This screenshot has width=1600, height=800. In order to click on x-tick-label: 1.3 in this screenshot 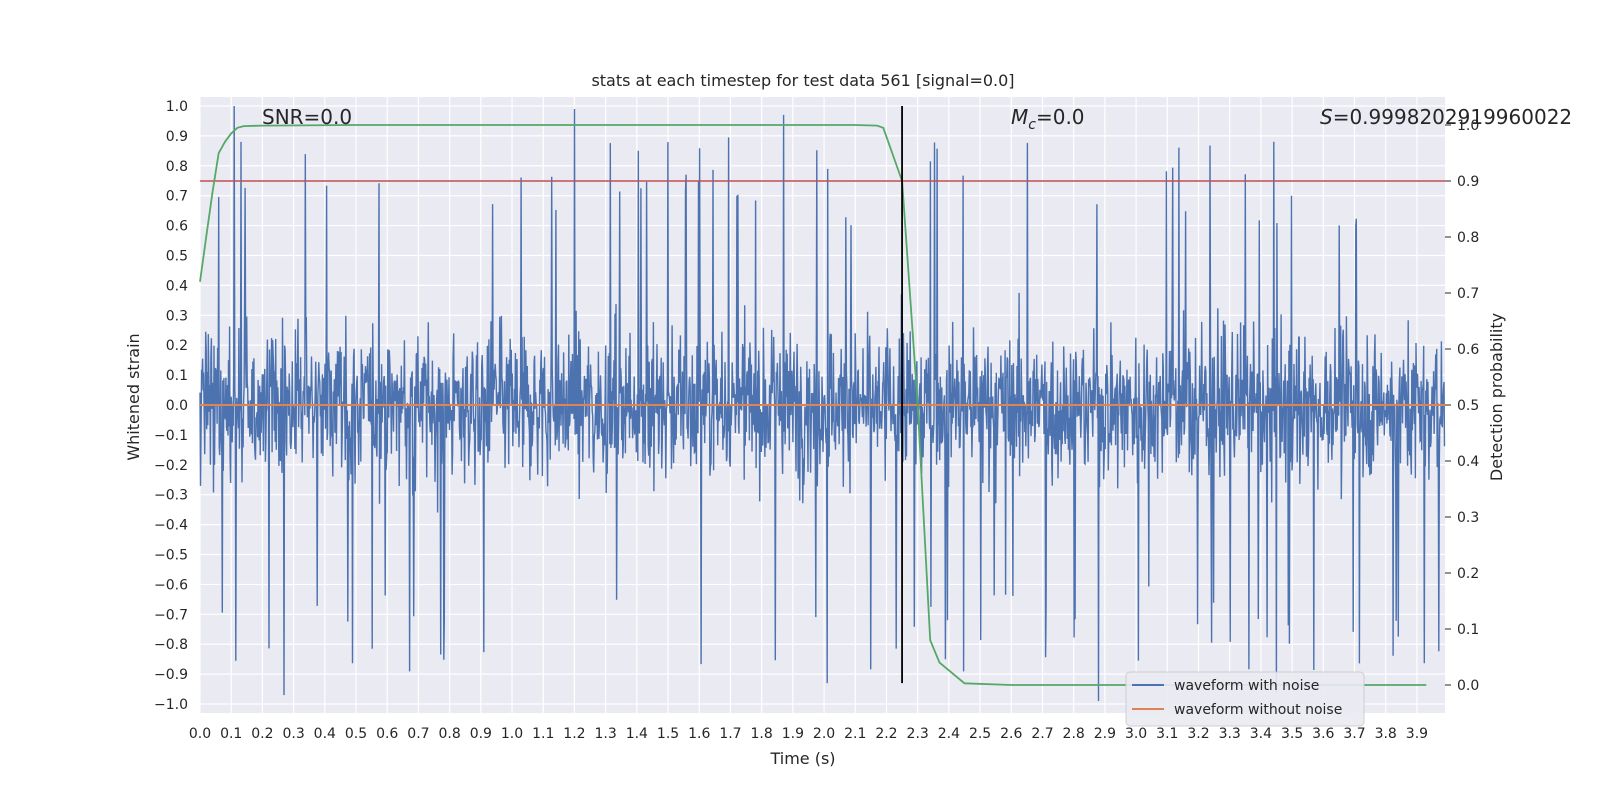, I will do `click(606, 734)`.